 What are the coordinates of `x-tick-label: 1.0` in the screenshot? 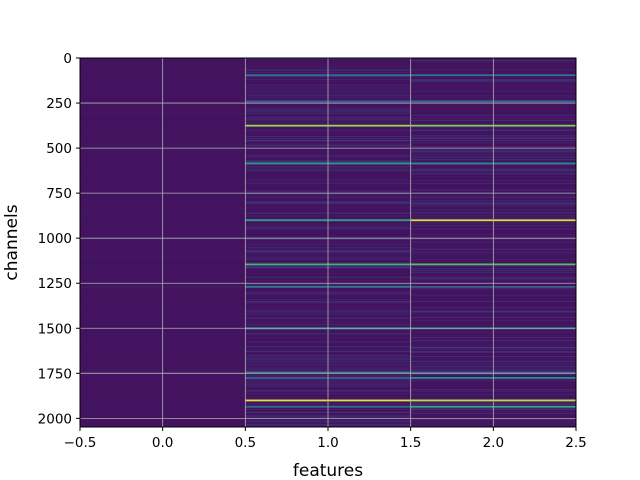 It's located at (327, 443).